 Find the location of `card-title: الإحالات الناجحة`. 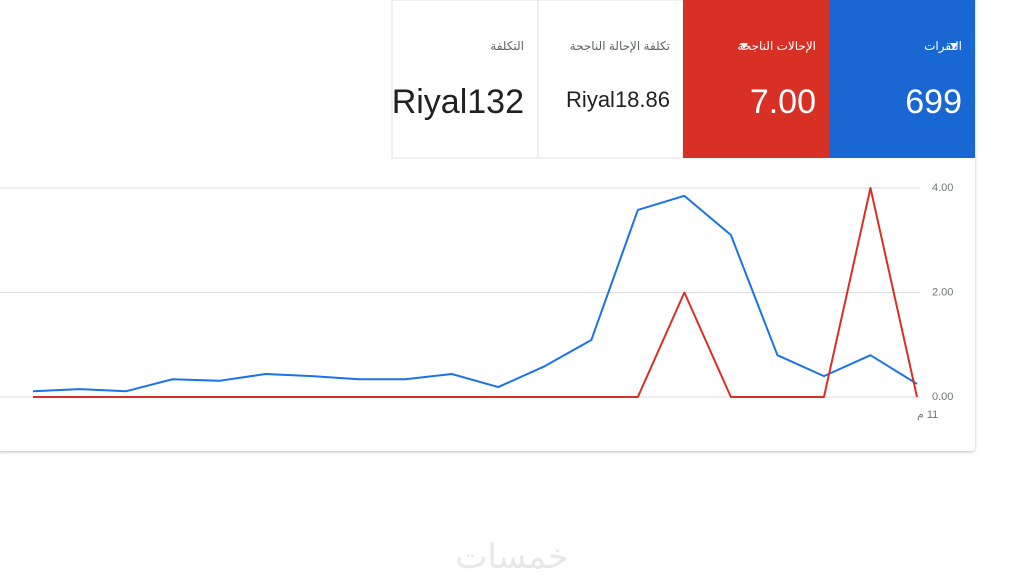

card-title: الإحالات الناجحة is located at coordinates (776, 46).